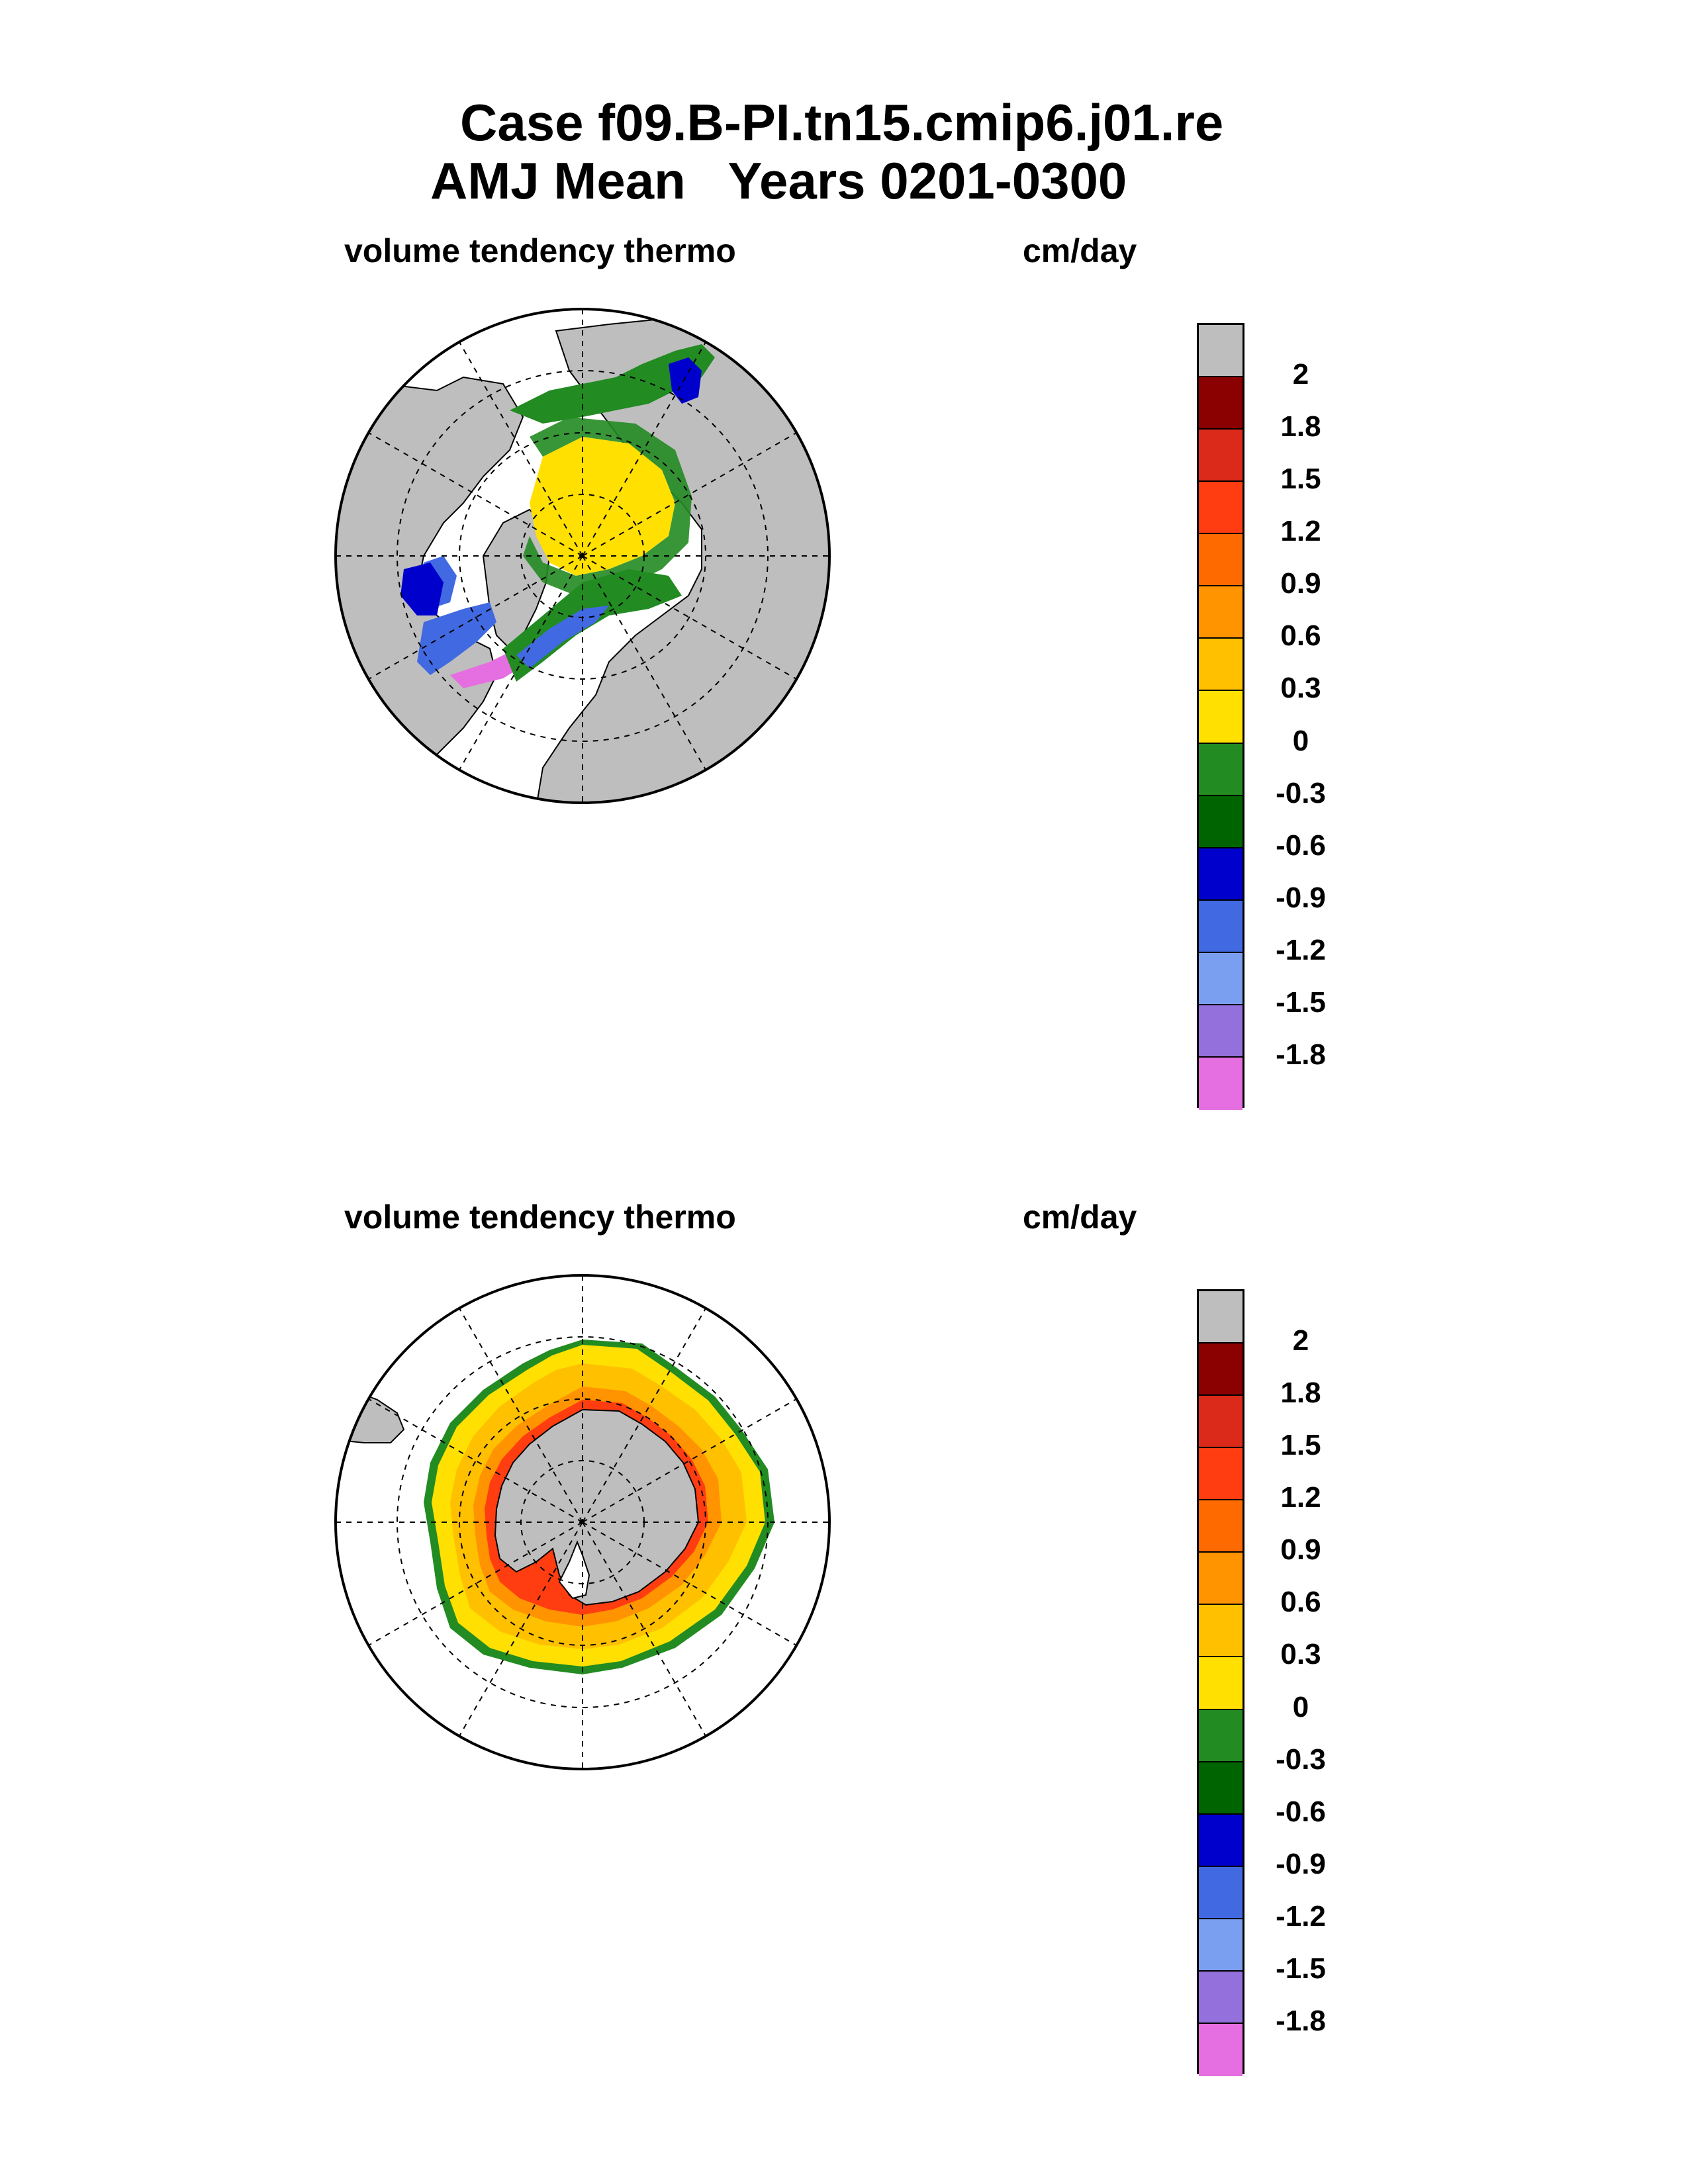 The height and width of the screenshot is (2184, 1688). I want to click on plot-title-line-1: Case f09.B-PI.tn15.cmip6.j01.re, so click(842, 122).